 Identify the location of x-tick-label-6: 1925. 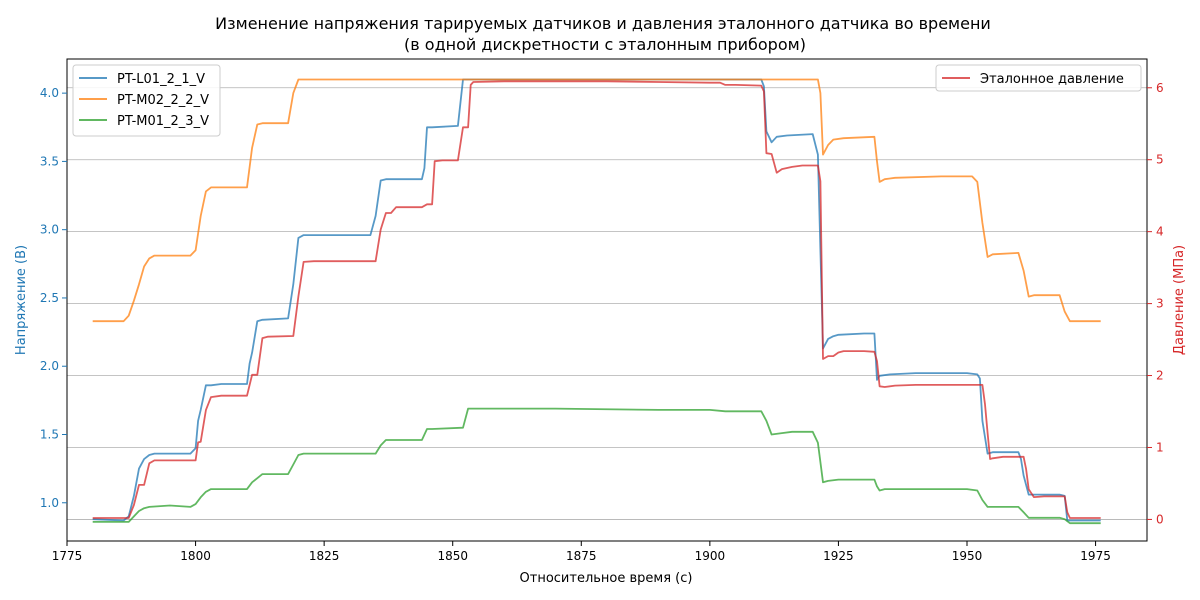
(838, 556).